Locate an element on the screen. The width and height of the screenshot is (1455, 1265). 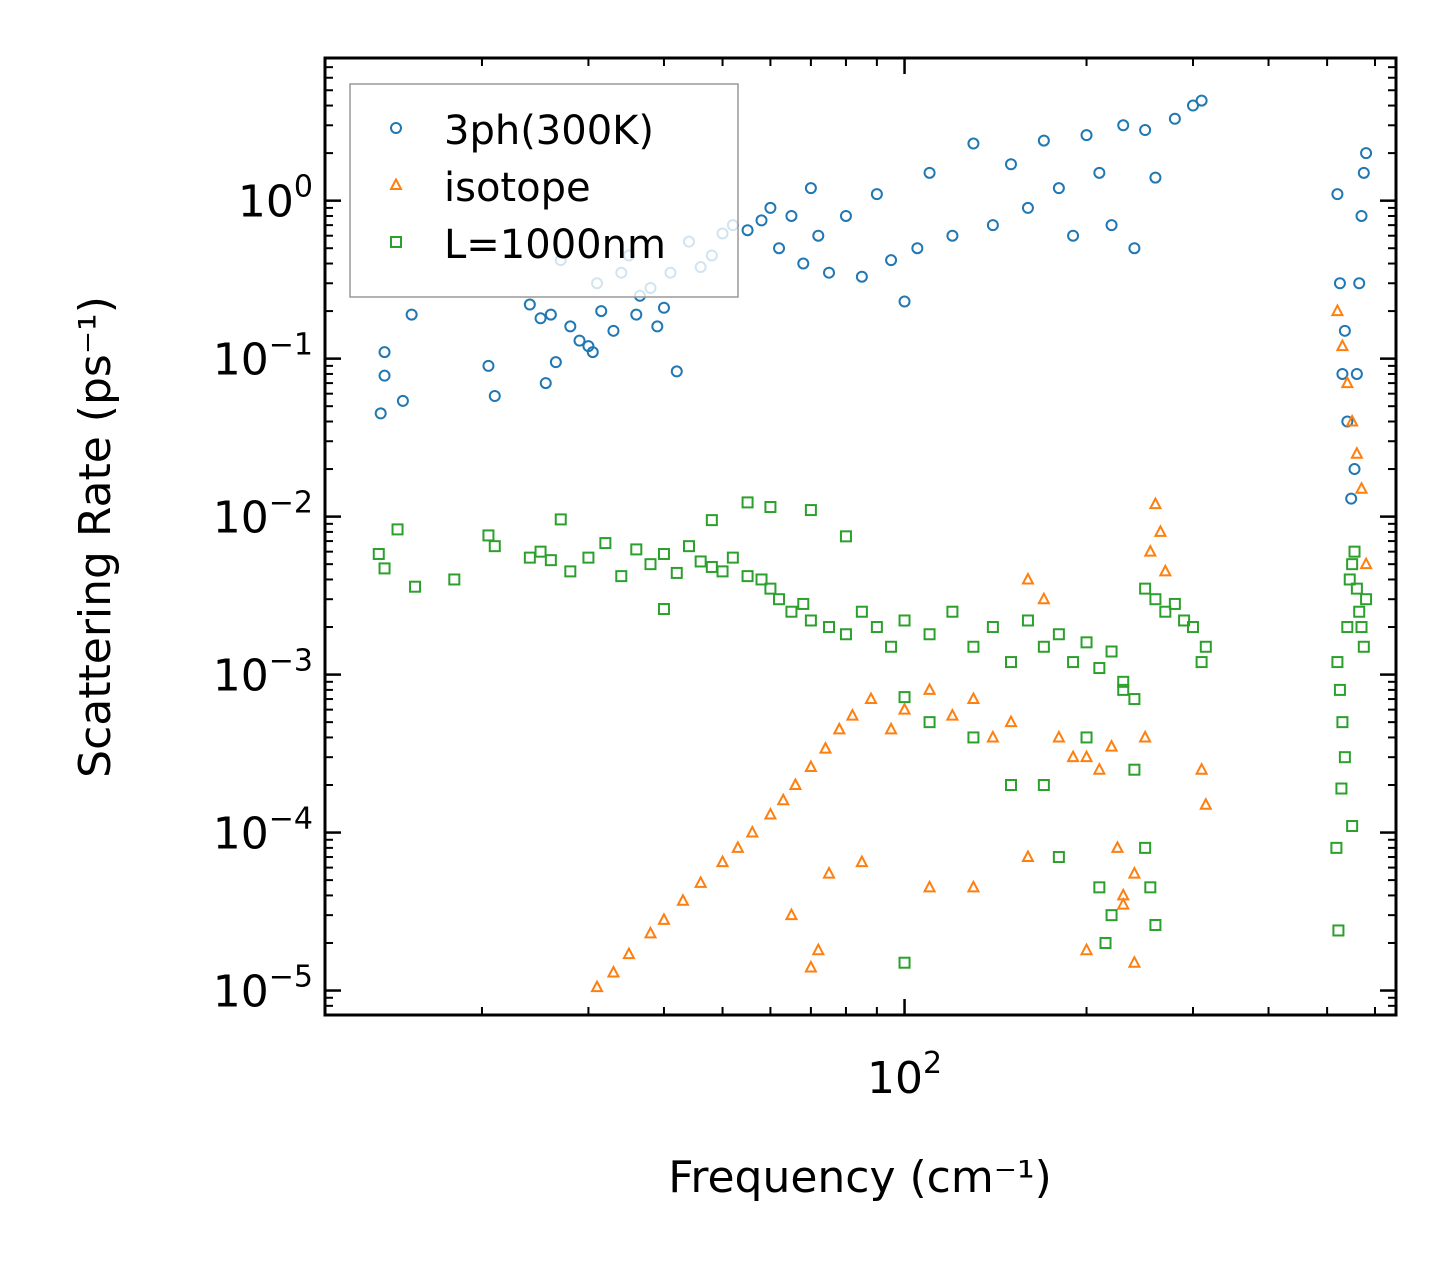
legend-box is located at coordinates (544, 190).